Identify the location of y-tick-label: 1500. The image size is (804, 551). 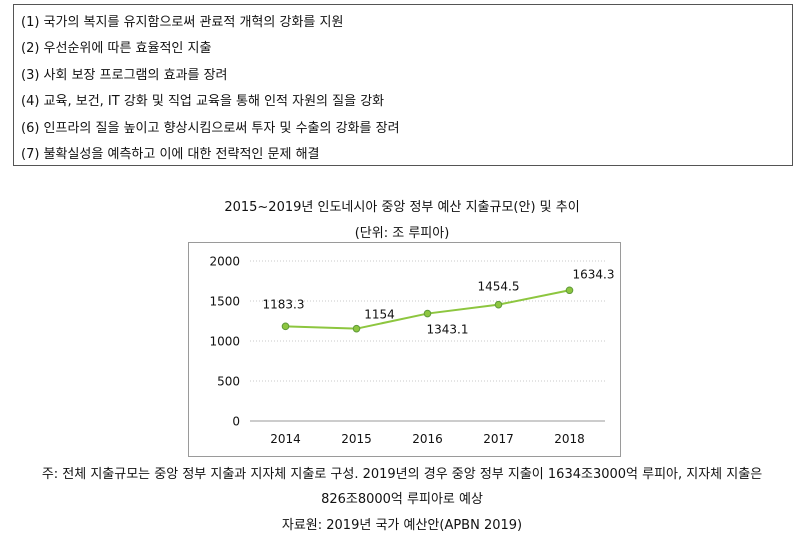
(224, 302).